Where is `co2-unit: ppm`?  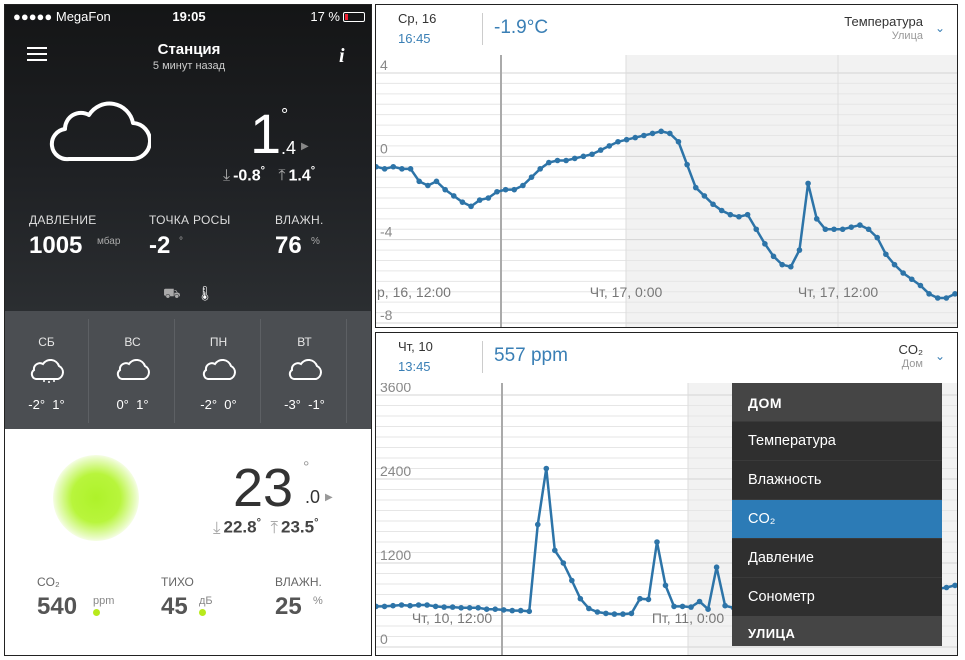 co2-unit: ppm is located at coordinates (104, 601).